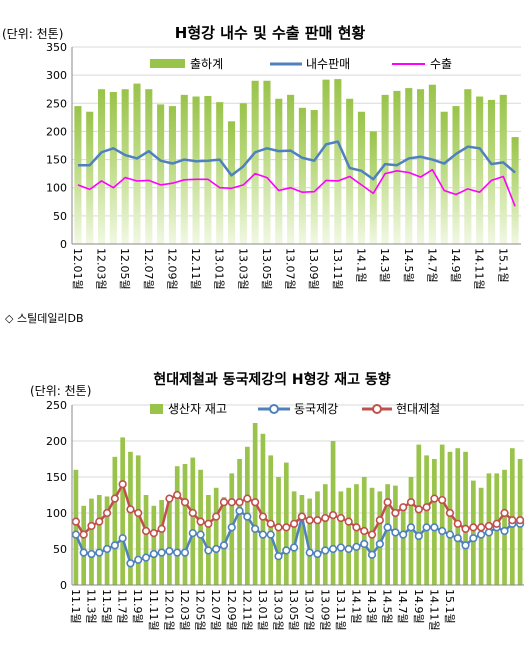 Image resolution: width=532 pixels, height=650 pixels. I want to click on y-tick-label: 150, so click(56, 160).